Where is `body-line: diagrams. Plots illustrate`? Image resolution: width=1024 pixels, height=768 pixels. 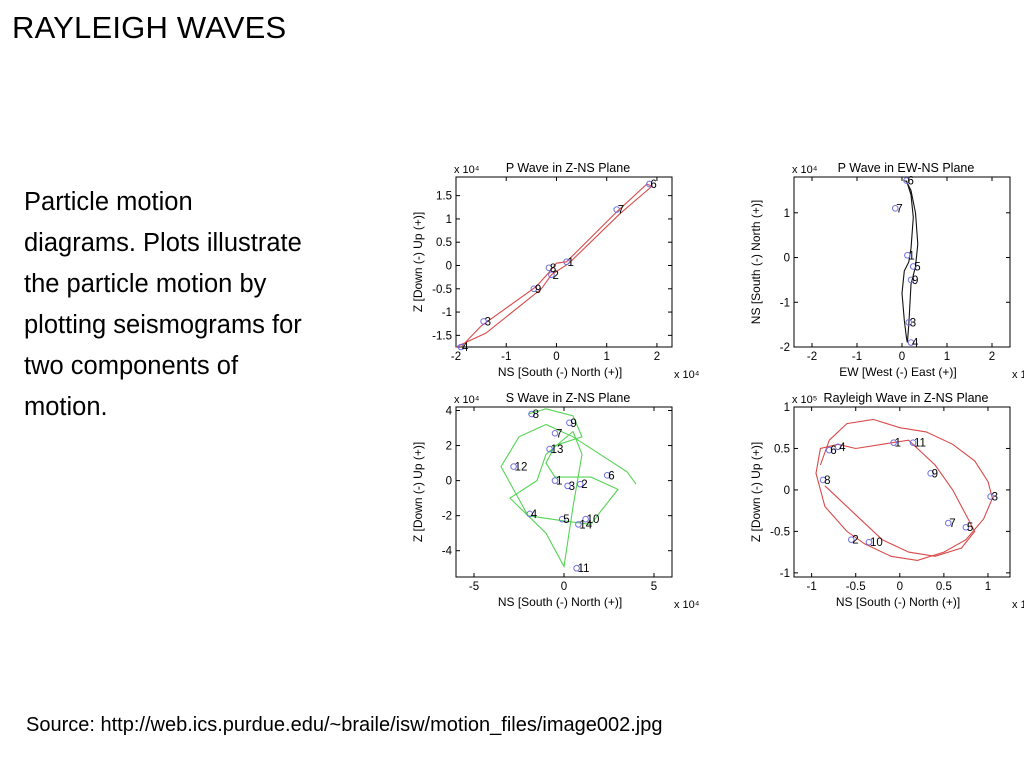
body-line: diagrams. Plots illustrate is located at coordinates (163, 243).